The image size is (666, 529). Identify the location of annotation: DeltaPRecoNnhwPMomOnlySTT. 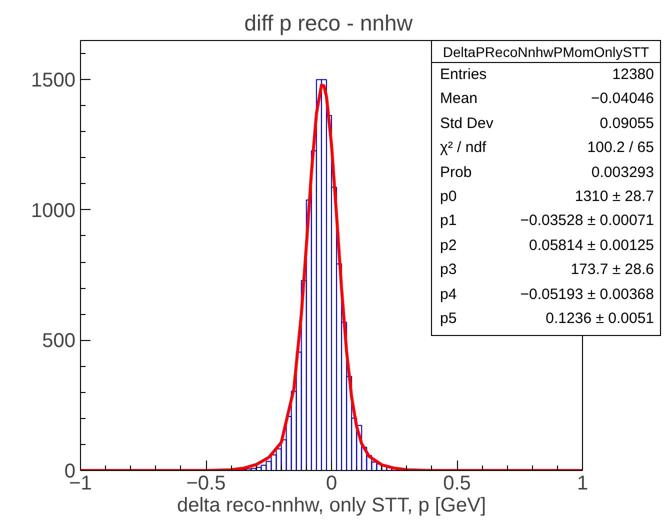
(546, 52).